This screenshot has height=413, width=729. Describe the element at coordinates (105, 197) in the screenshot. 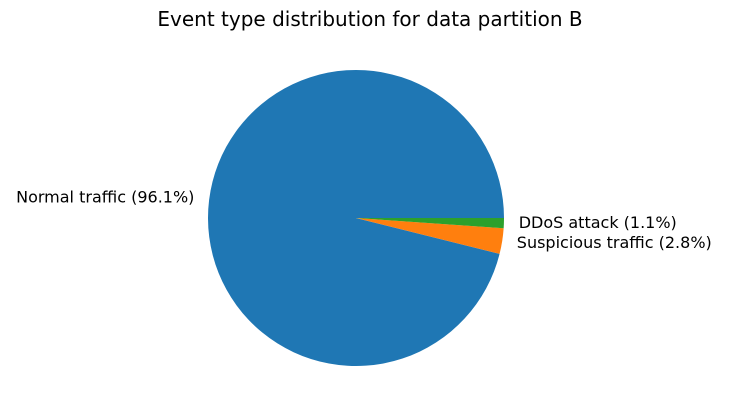

I see `pie-slice-label-1: Normal traffic (96.1%)` at that location.